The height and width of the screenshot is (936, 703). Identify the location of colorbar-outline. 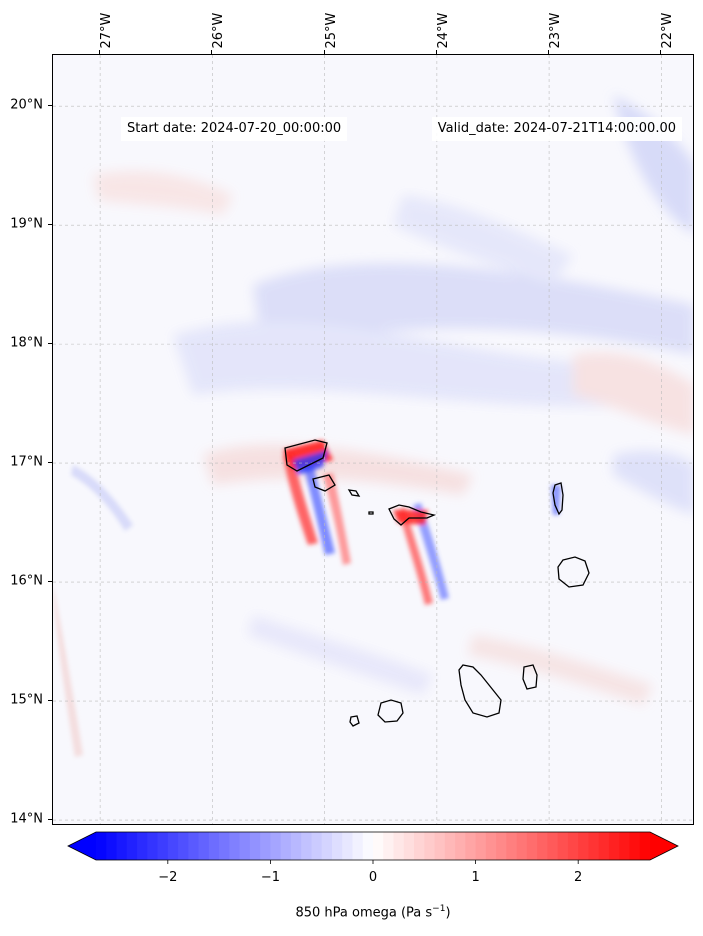
(373, 846).